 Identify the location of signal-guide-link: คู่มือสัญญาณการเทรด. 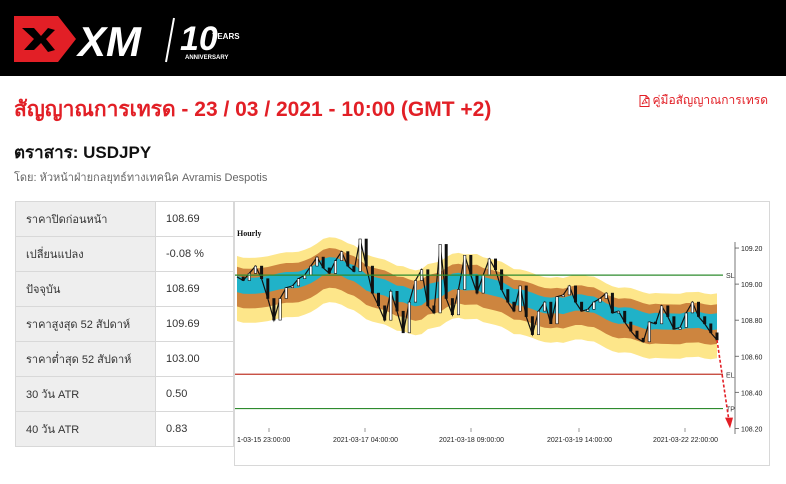
(704, 100).